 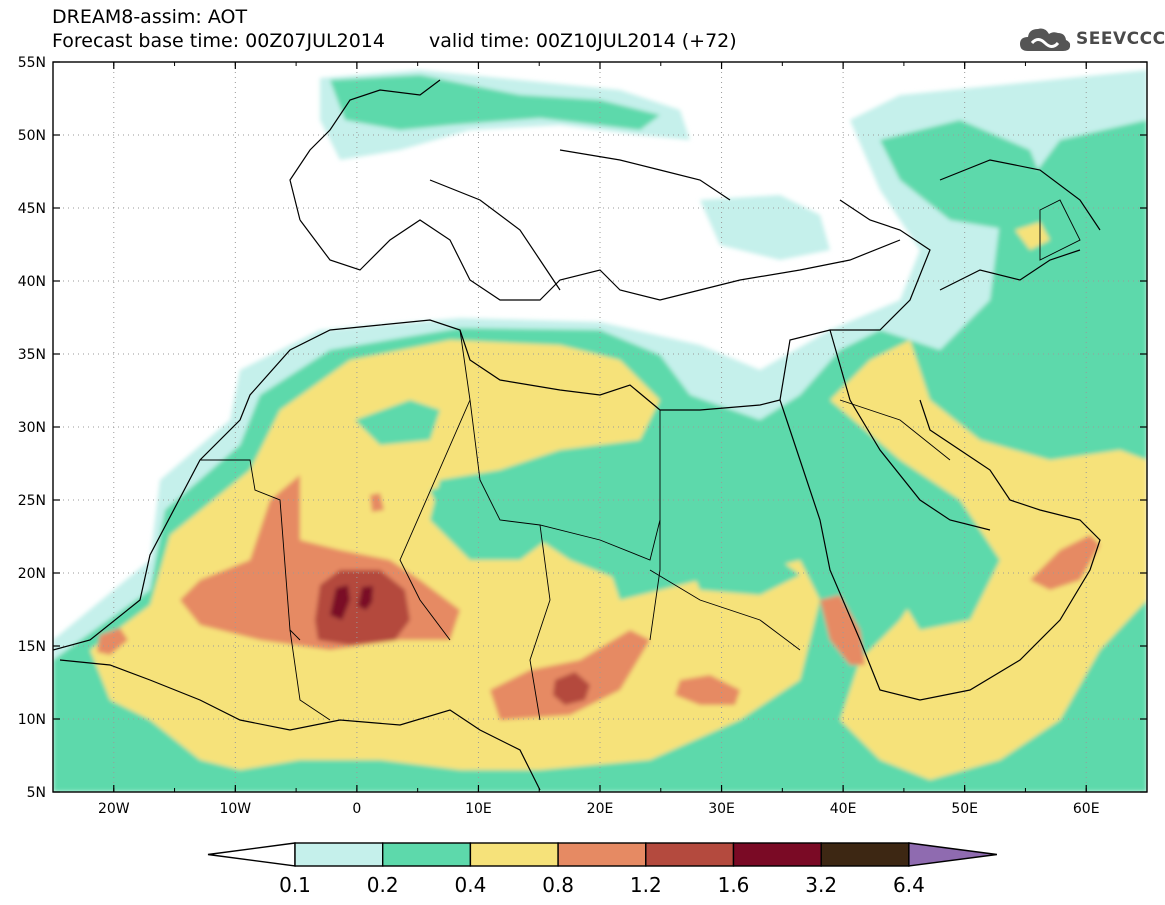 I want to click on lat-labels: 55N 50N 45N 40N 35N 30N 25N 20N 15N 10N 5N, so click(x=32, y=428).